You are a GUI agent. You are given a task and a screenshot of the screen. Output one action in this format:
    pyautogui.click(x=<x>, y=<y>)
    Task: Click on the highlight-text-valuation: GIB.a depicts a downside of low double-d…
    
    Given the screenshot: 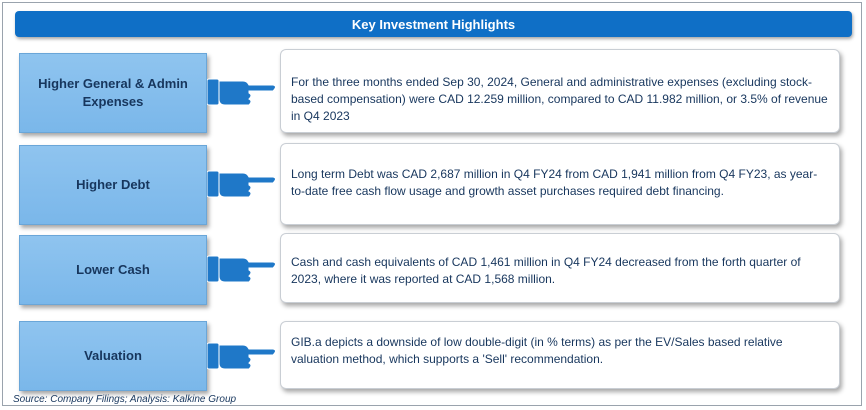 What is the action you would take?
    pyautogui.click(x=560, y=355)
    